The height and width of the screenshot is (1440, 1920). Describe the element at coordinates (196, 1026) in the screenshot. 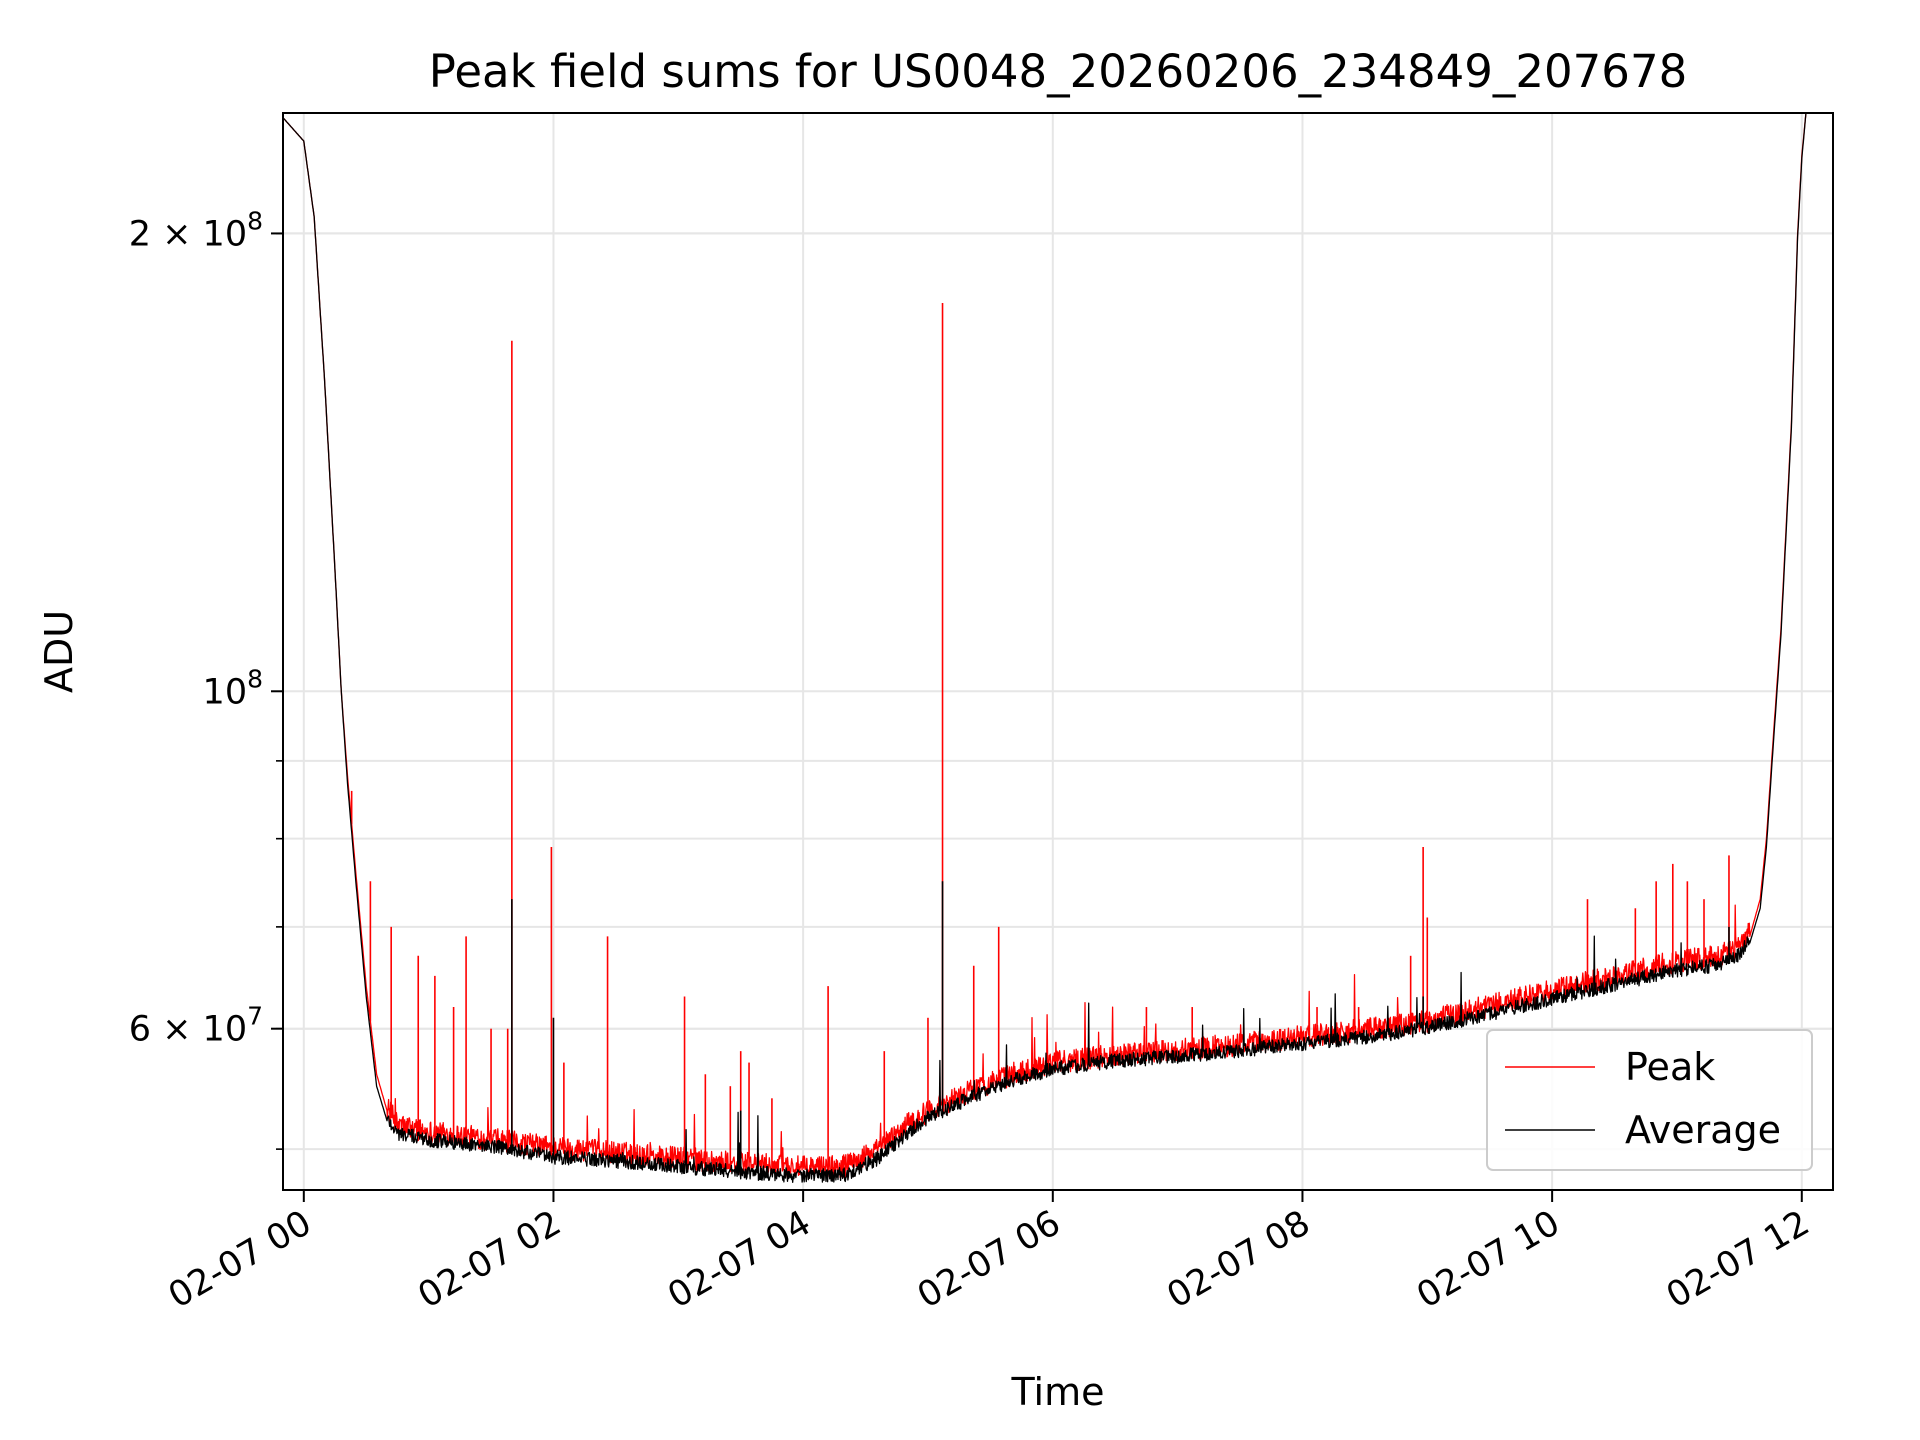

I see `y-tick-label: 6 × 107` at that location.